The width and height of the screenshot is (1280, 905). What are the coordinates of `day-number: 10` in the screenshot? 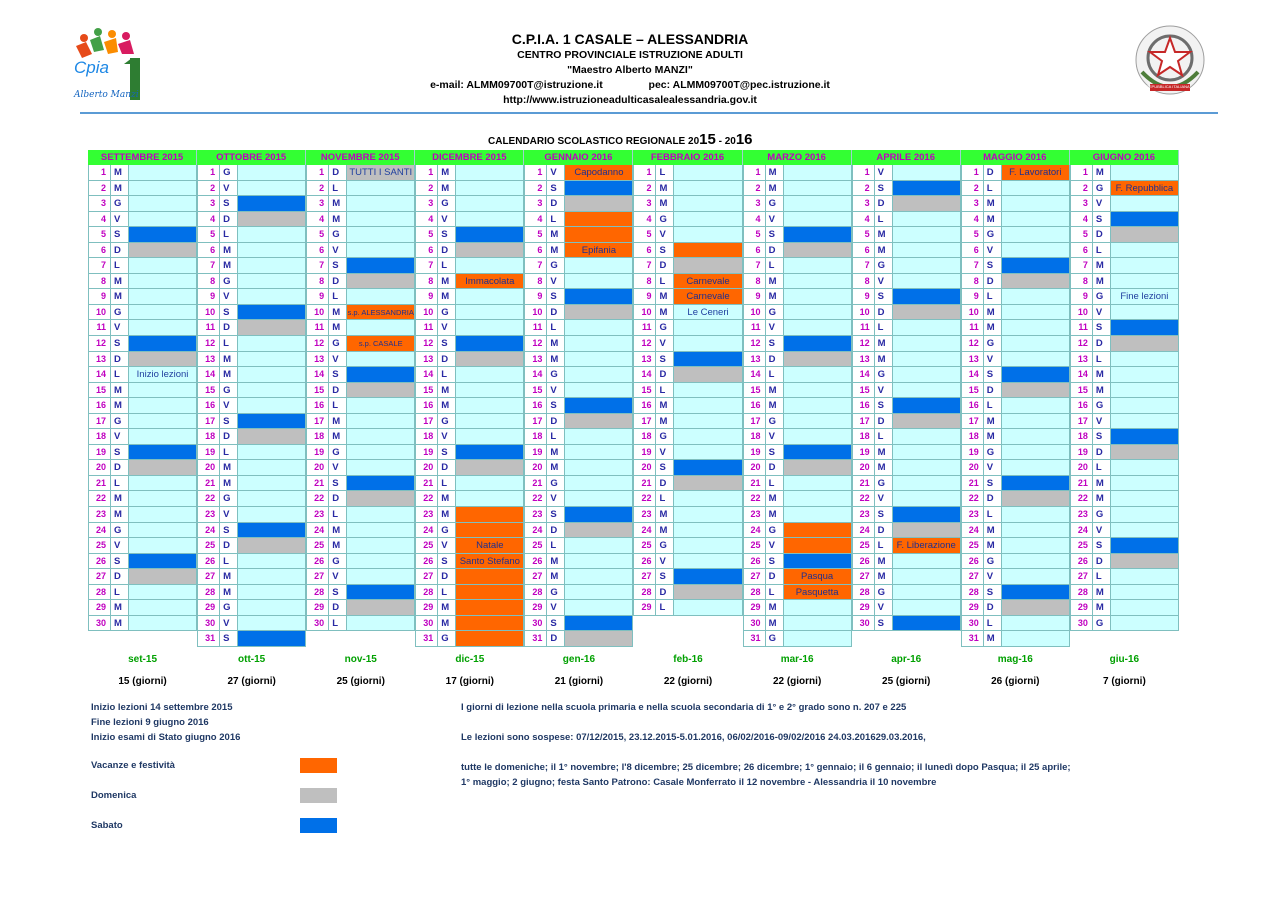 It's located at (1080, 312).